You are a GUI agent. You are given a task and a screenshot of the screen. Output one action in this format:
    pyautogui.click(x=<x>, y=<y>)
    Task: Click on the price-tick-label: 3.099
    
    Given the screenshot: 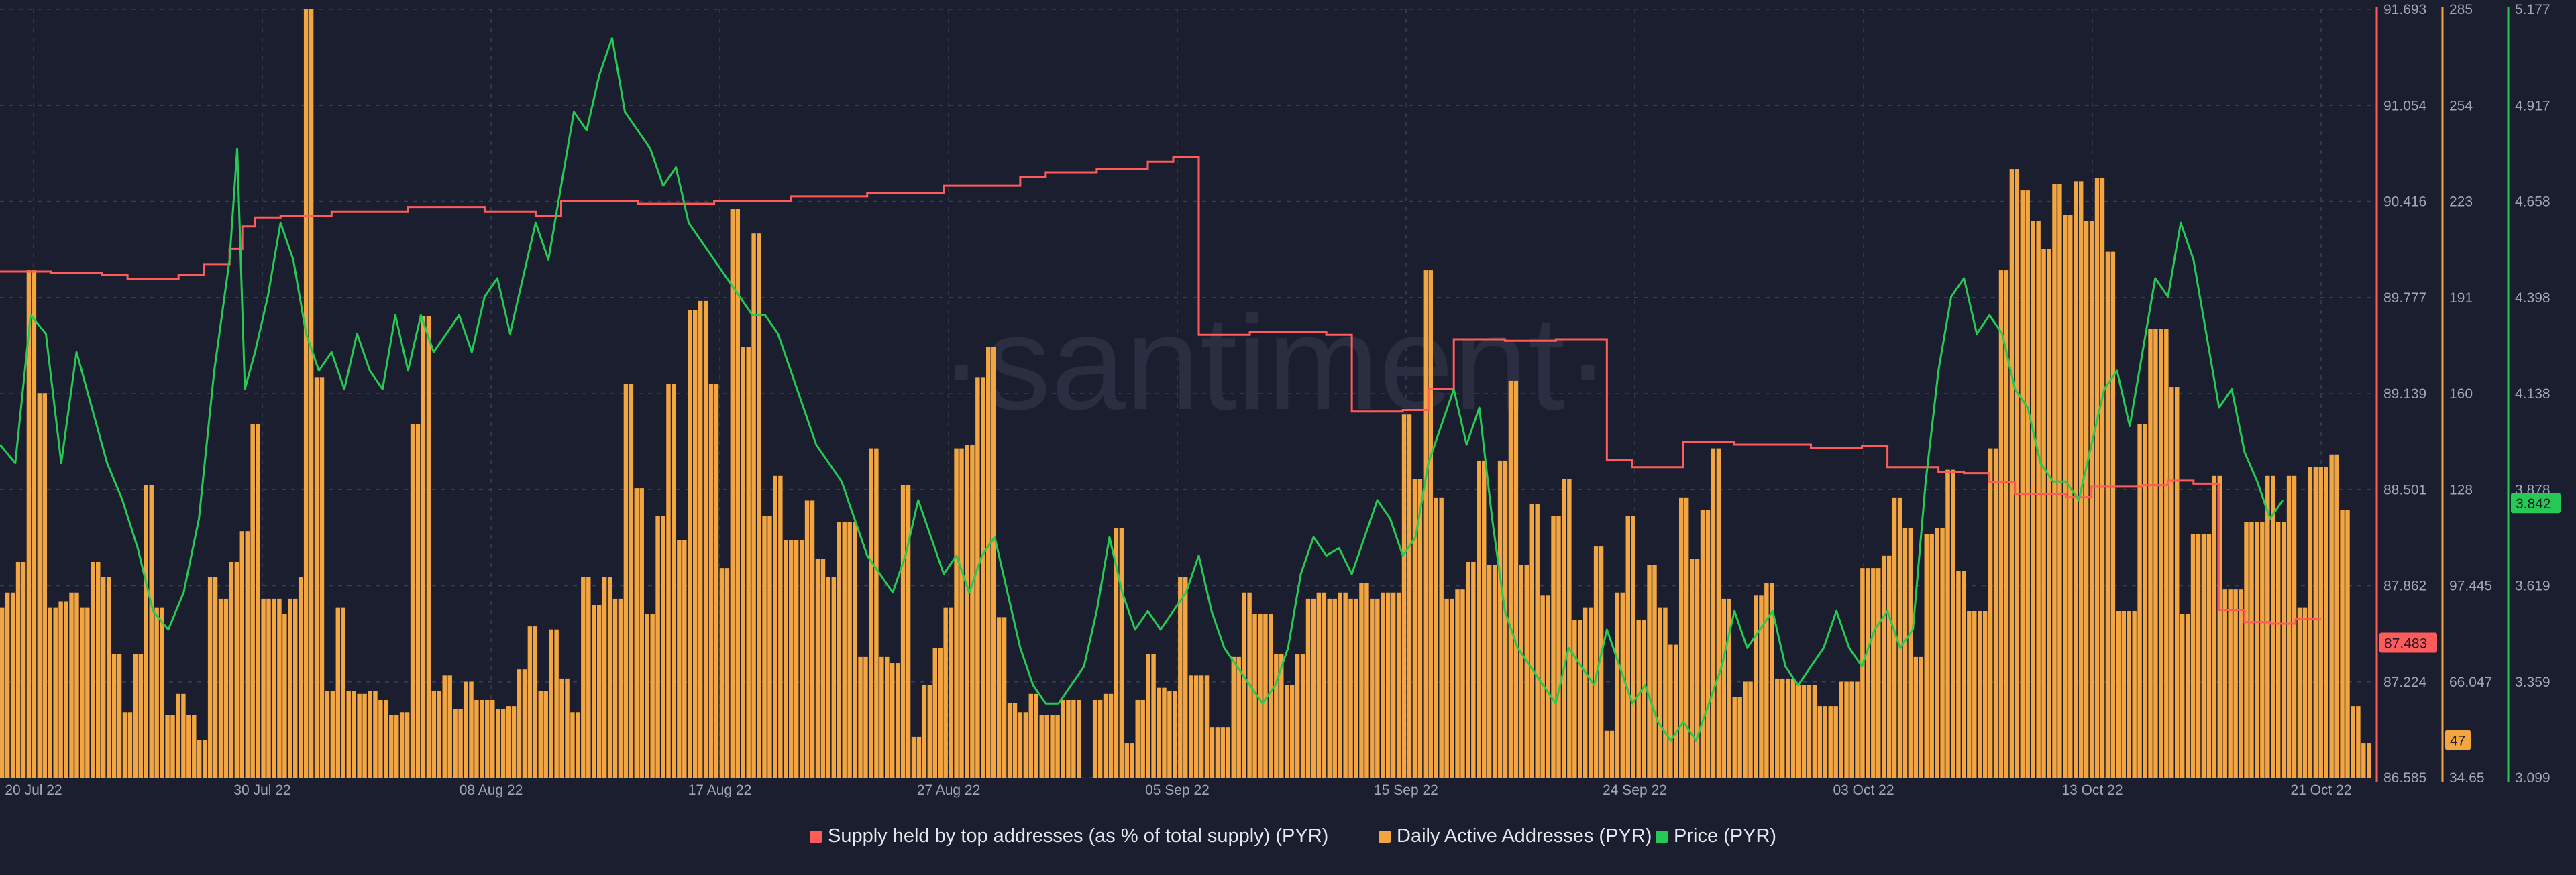 What is the action you would take?
    pyautogui.click(x=2533, y=778)
    